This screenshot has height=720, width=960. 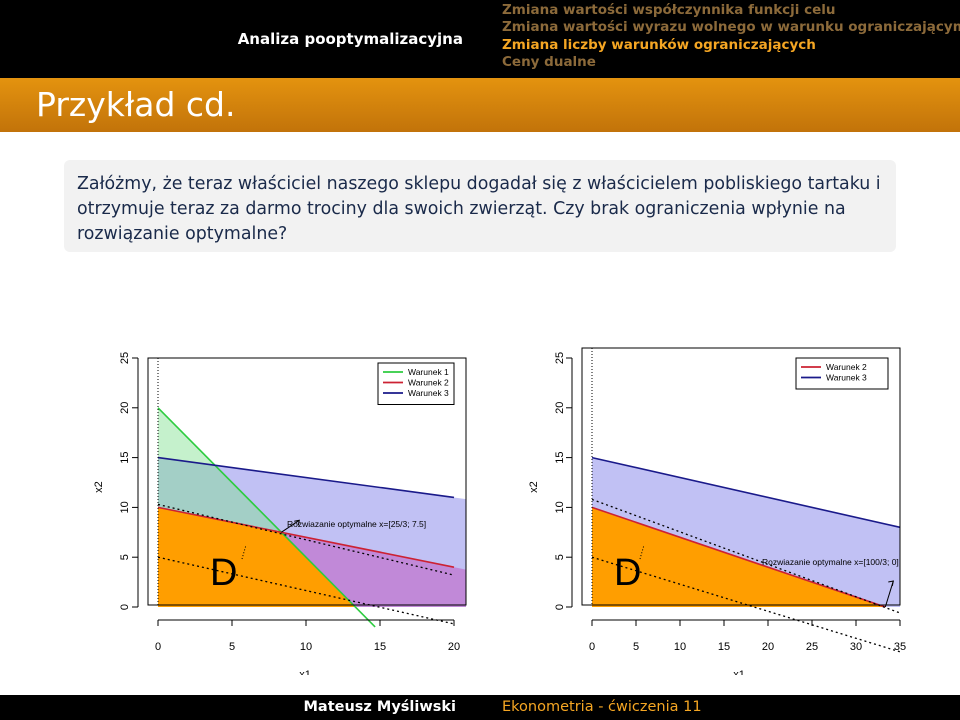 I want to click on plot-area, so click(x=312, y=507).